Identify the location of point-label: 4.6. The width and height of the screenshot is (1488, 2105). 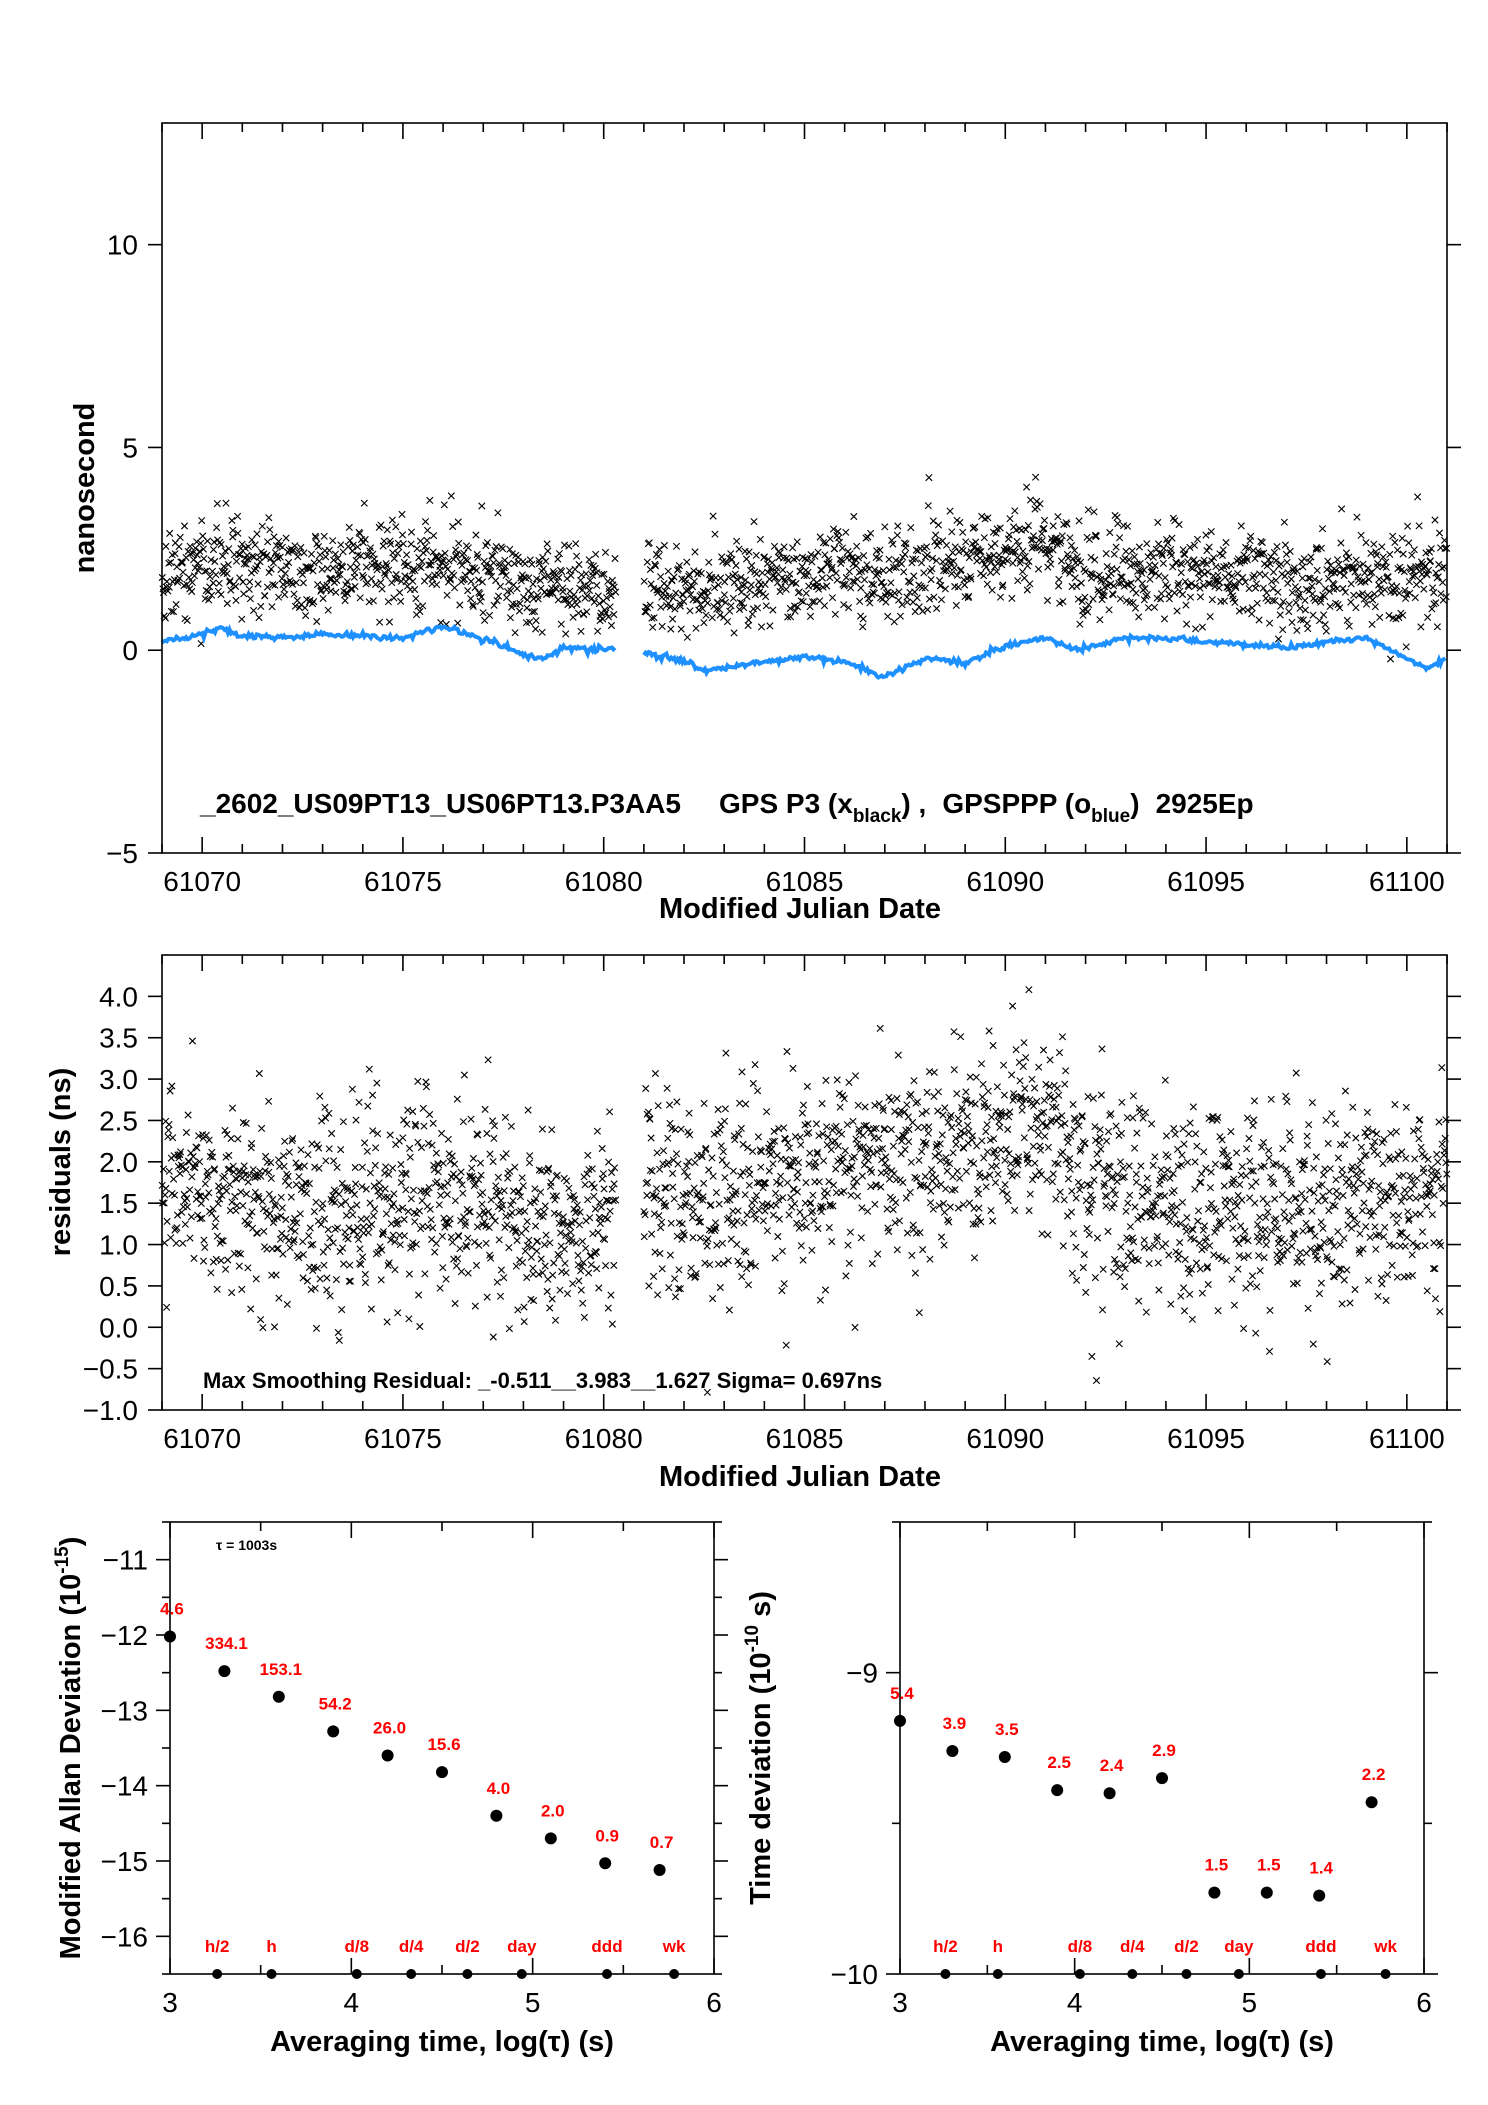
(172, 1609).